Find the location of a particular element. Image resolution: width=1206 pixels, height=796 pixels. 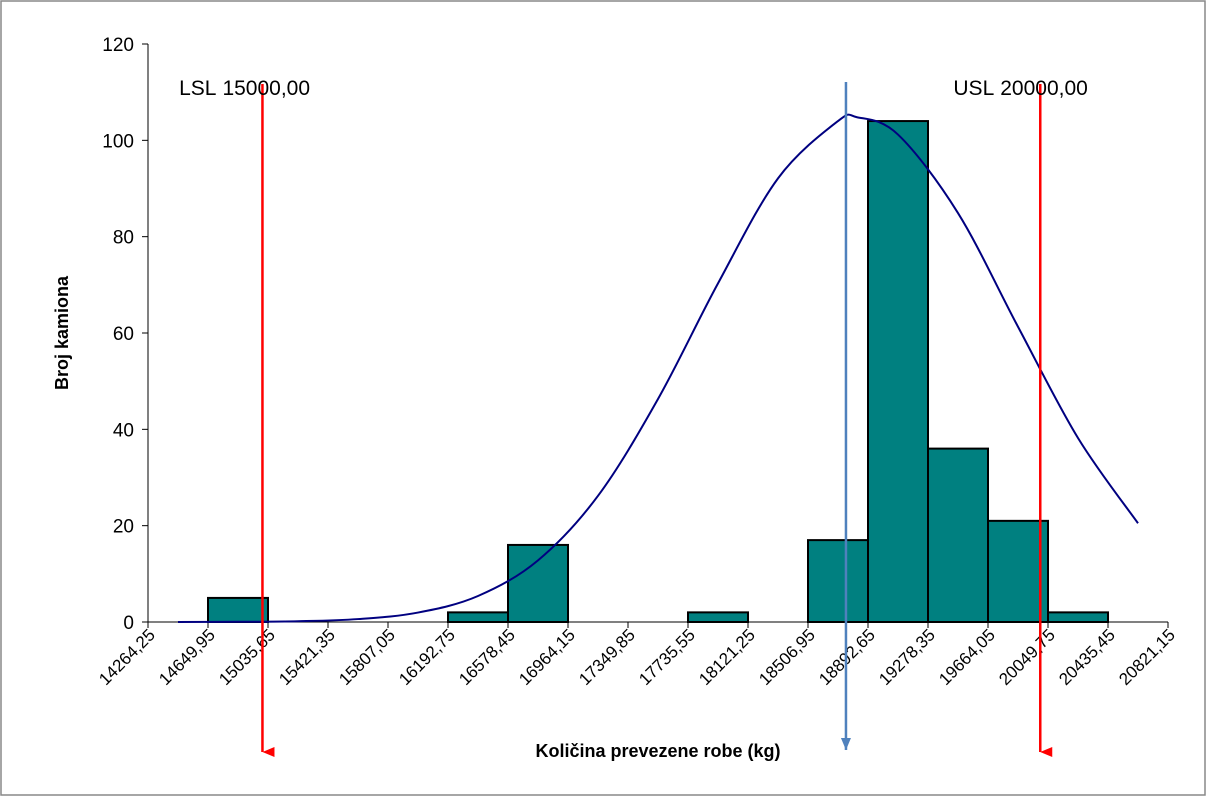

y-tick-label: 100 is located at coordinates (118, 141).